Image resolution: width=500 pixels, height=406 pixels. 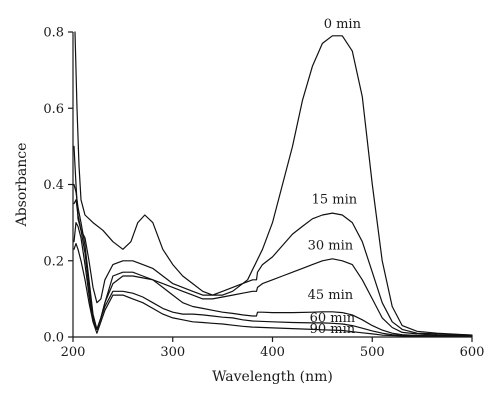 What do you see at coordinates (331, 245) in the screenshot?
I see `series-label: 30 min` at bounding box center [331, 245].